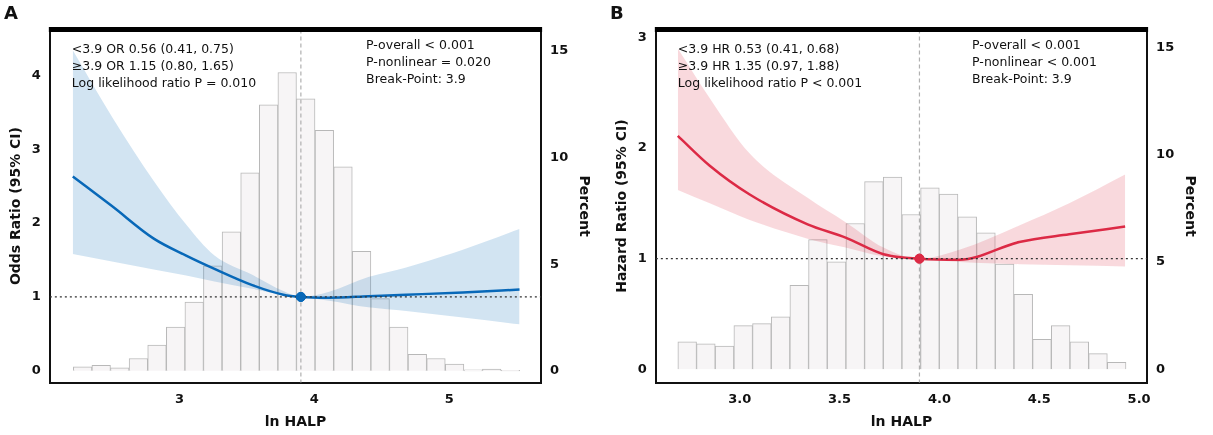  I want to click on y-axis-title: Hazard Ratio (95% CI), so click(621, 206).